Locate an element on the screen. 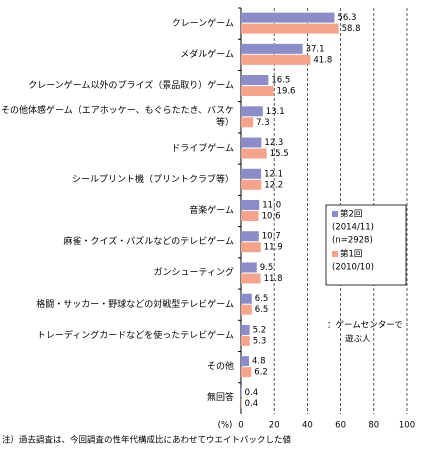 The image size is (422, 451). value-label: 6.2 is located at coordinates (261, 373).